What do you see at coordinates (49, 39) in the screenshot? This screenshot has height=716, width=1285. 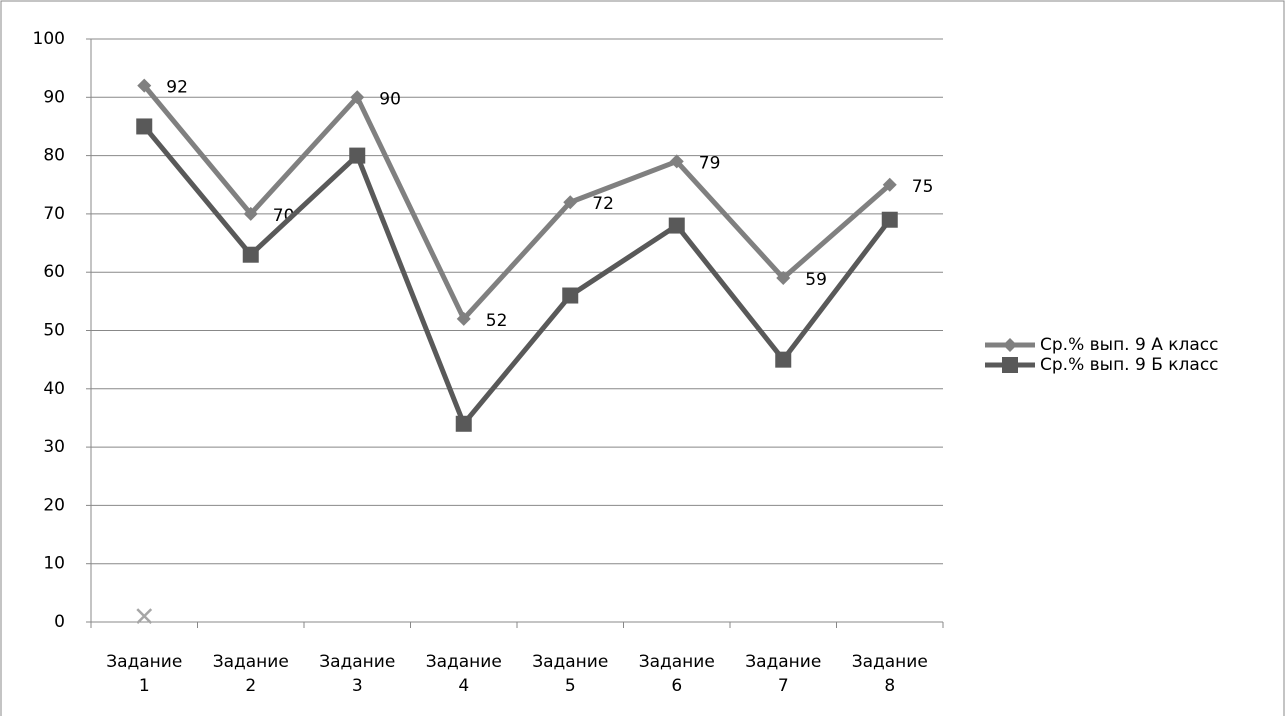 I see `y-tick-label: 100` at bounding box center [49, 39].